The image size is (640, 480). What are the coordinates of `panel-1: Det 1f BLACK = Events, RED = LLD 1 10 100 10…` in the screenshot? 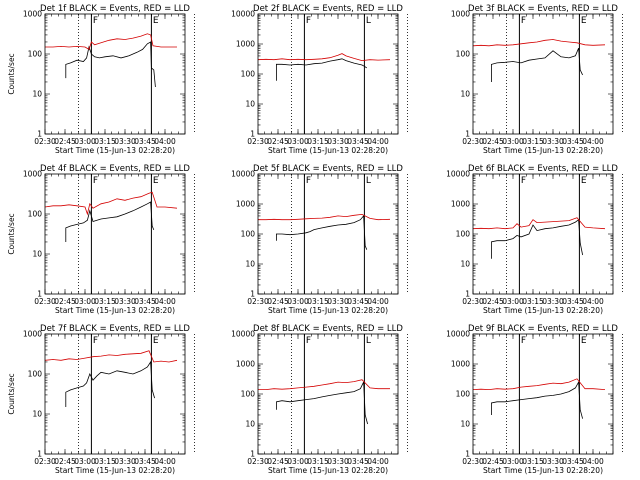 It's located at (101, 79).